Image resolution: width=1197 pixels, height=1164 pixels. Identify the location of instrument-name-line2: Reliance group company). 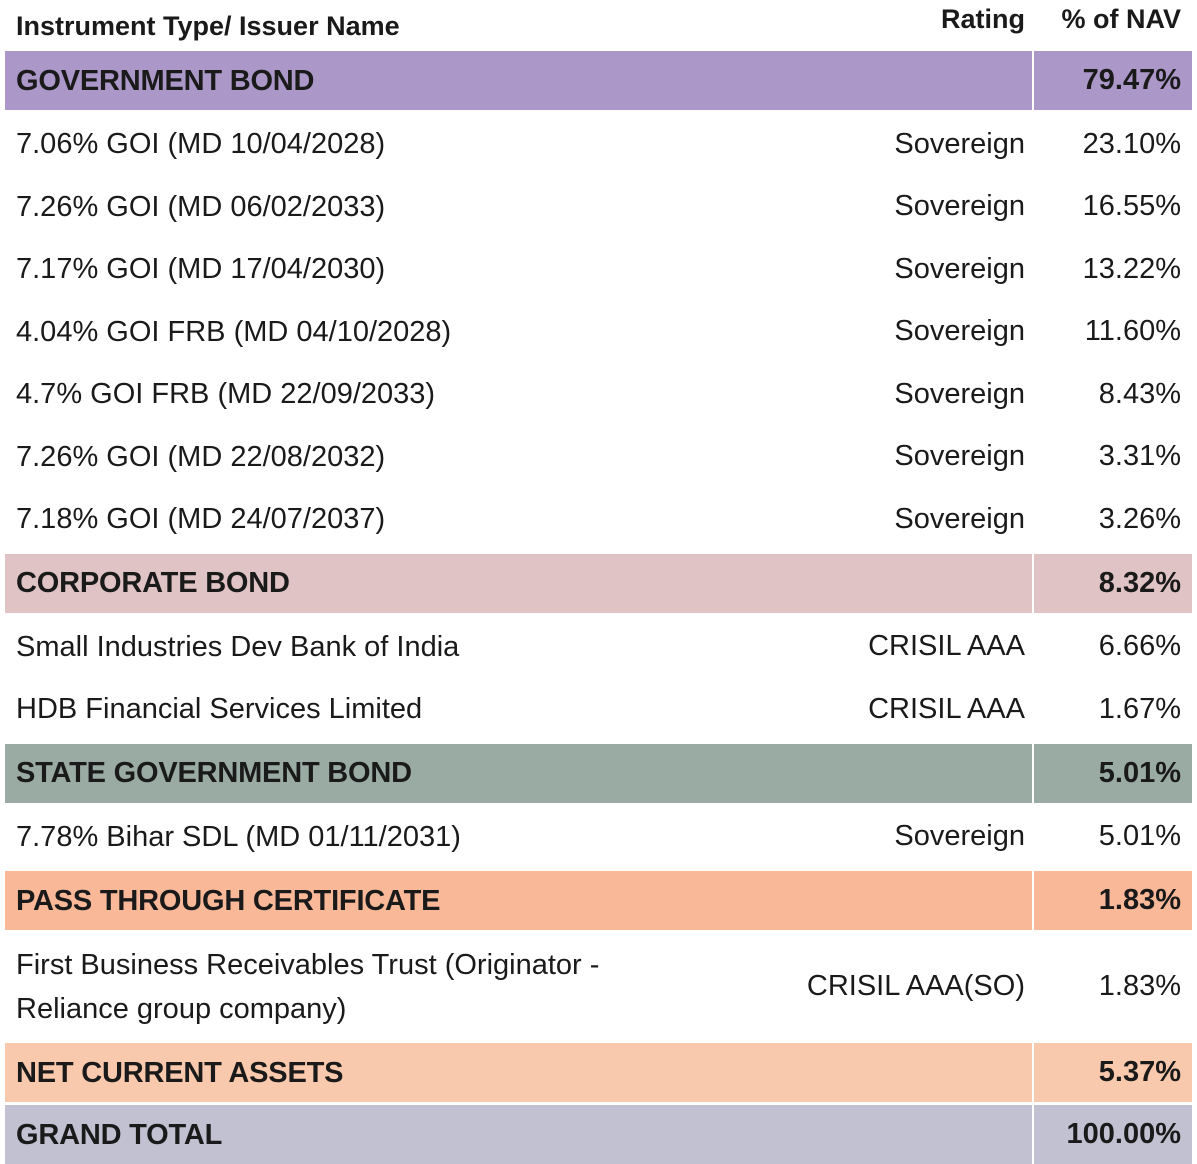
(181, 1008).